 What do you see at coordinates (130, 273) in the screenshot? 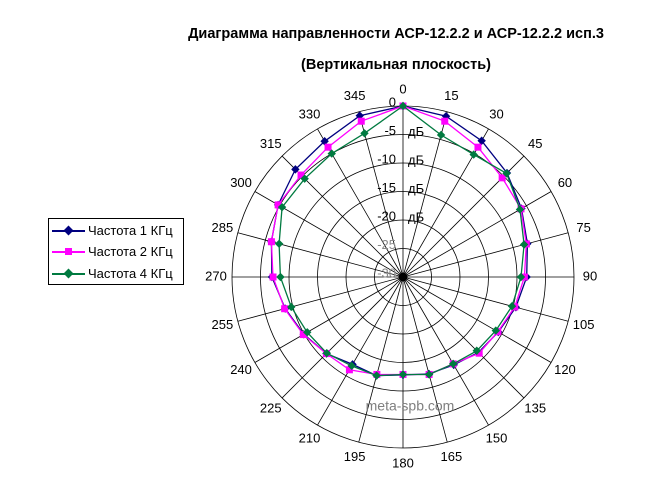
I see `legend-label: Частота 4 КГц` at bounding box center [130, 273].